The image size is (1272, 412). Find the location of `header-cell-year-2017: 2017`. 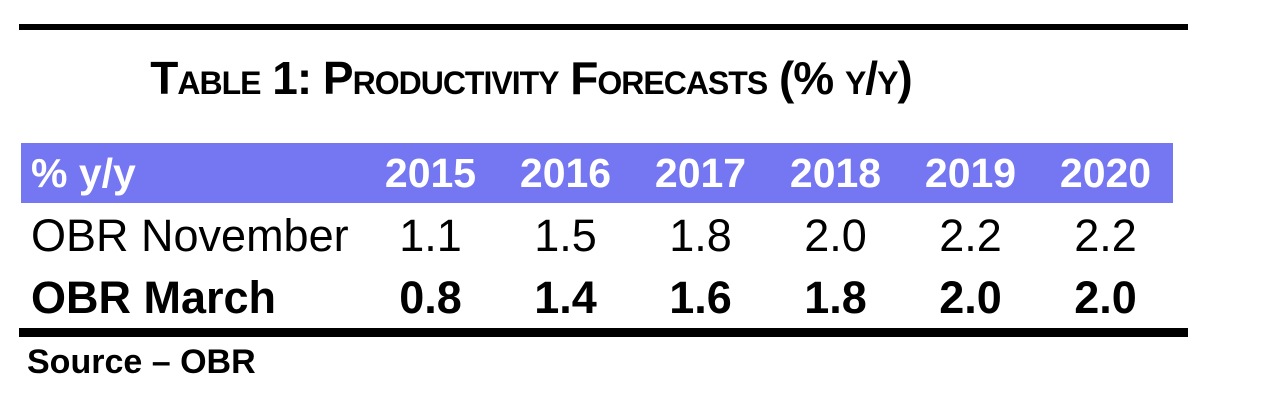

header-cell-year-2017: 2017 is located at coordinates (700, 172).